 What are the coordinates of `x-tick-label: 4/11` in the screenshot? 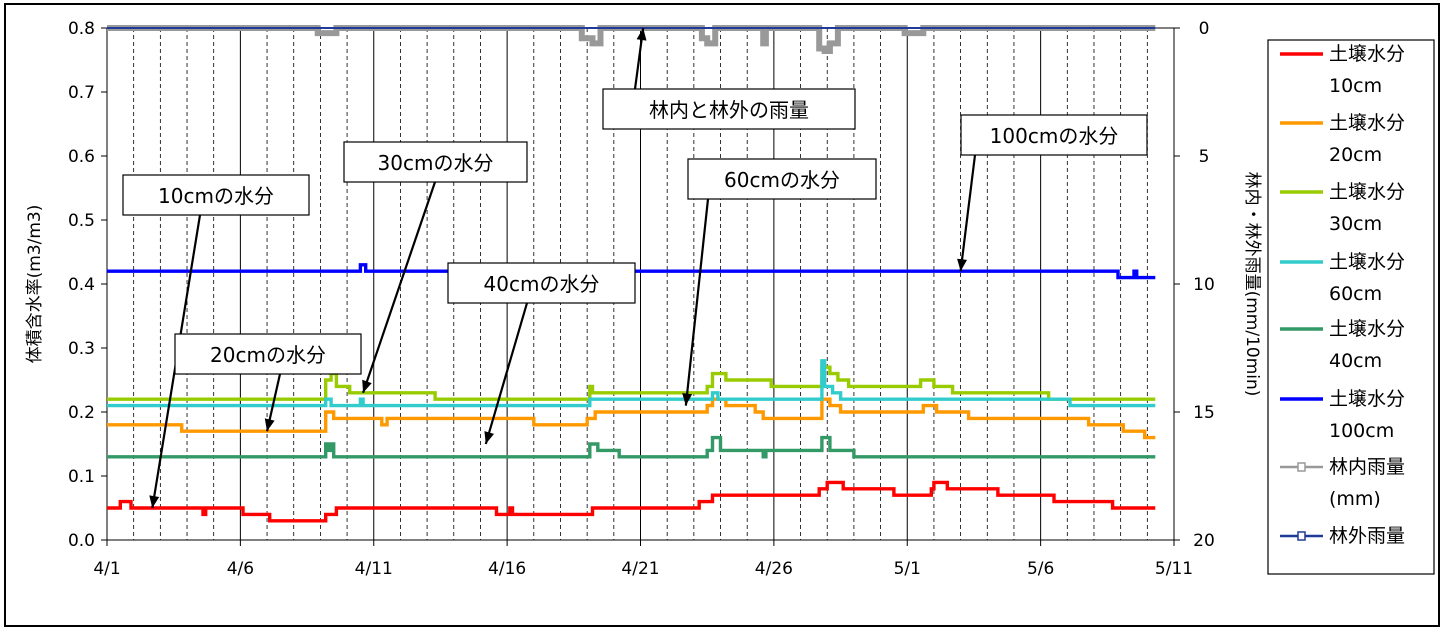 It's located at (374, 569).